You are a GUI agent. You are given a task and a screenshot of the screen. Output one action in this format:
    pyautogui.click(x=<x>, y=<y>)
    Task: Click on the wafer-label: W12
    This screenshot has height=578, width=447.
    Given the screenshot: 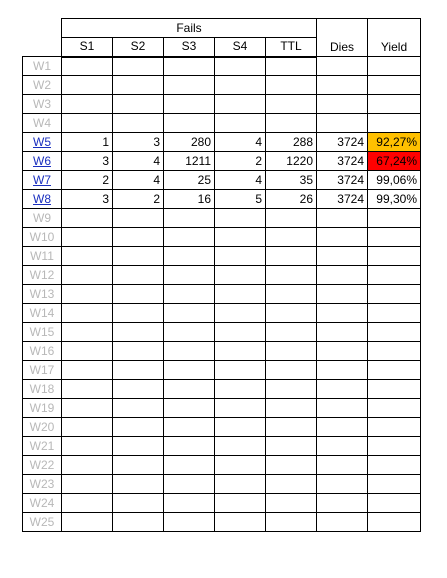 What is the action you would take?
    pyautogui.click(x=42, y=275)
    